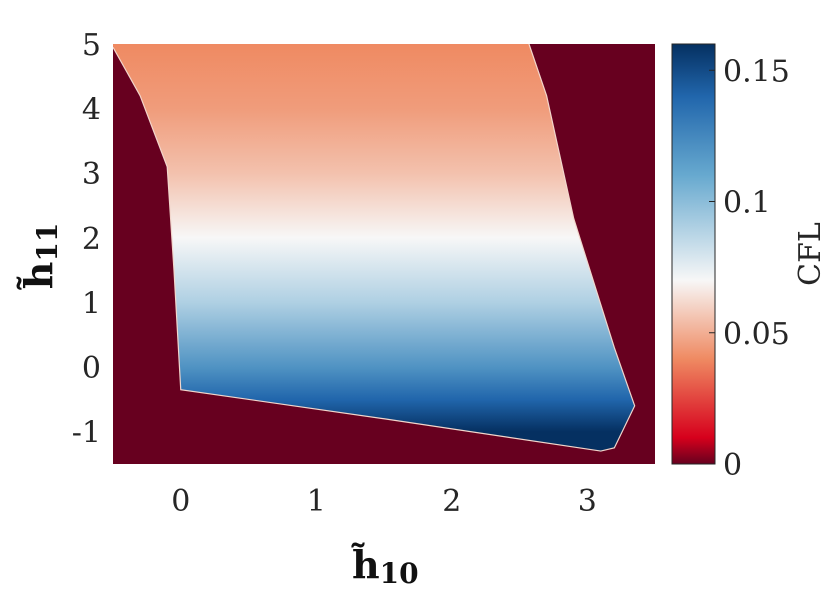  What do you see at coordinates (365, 564) in the screenshot?
I see `x-axis-label-main: h̃` at bounding box center [365, 564].